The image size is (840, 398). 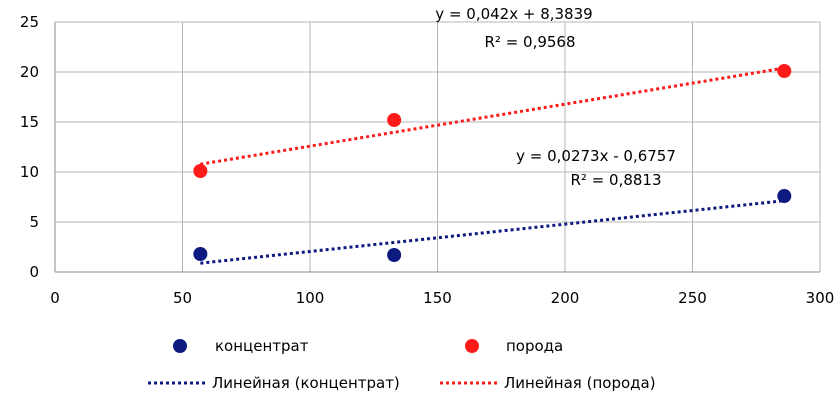 I want to click on y-tick-label: 0, so click(x=34, y=272).